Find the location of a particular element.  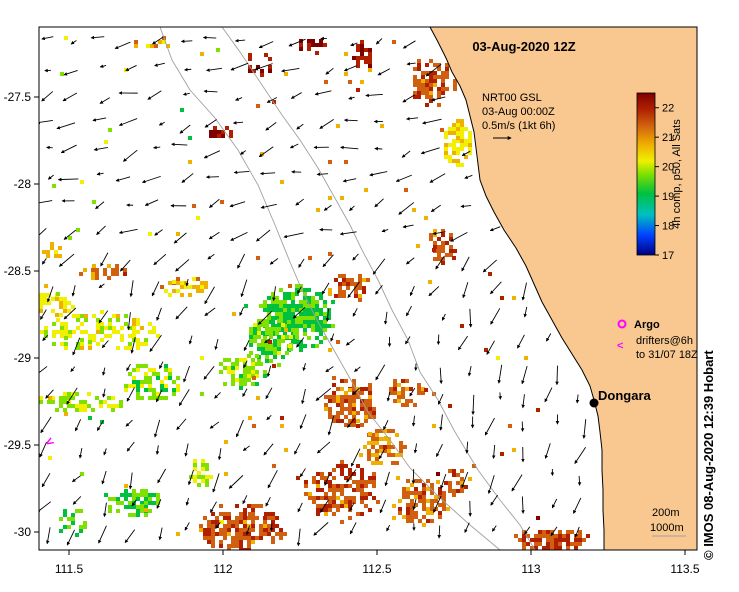

y-tick-label: -28 is located at coordinates (23, 184).